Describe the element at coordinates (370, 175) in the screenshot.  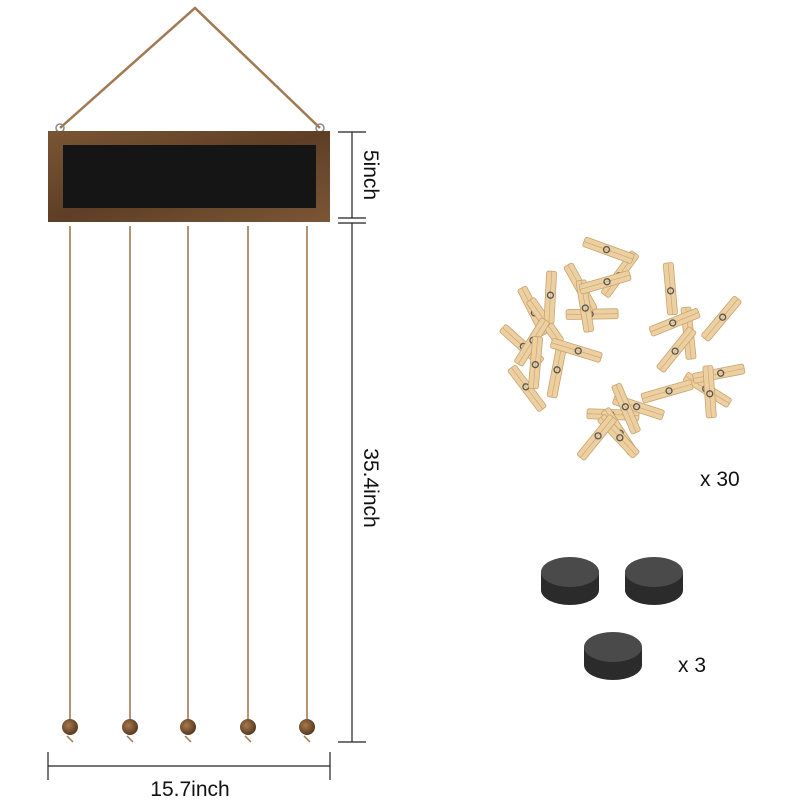
I see `frame-height-label: 5inch` at that location.